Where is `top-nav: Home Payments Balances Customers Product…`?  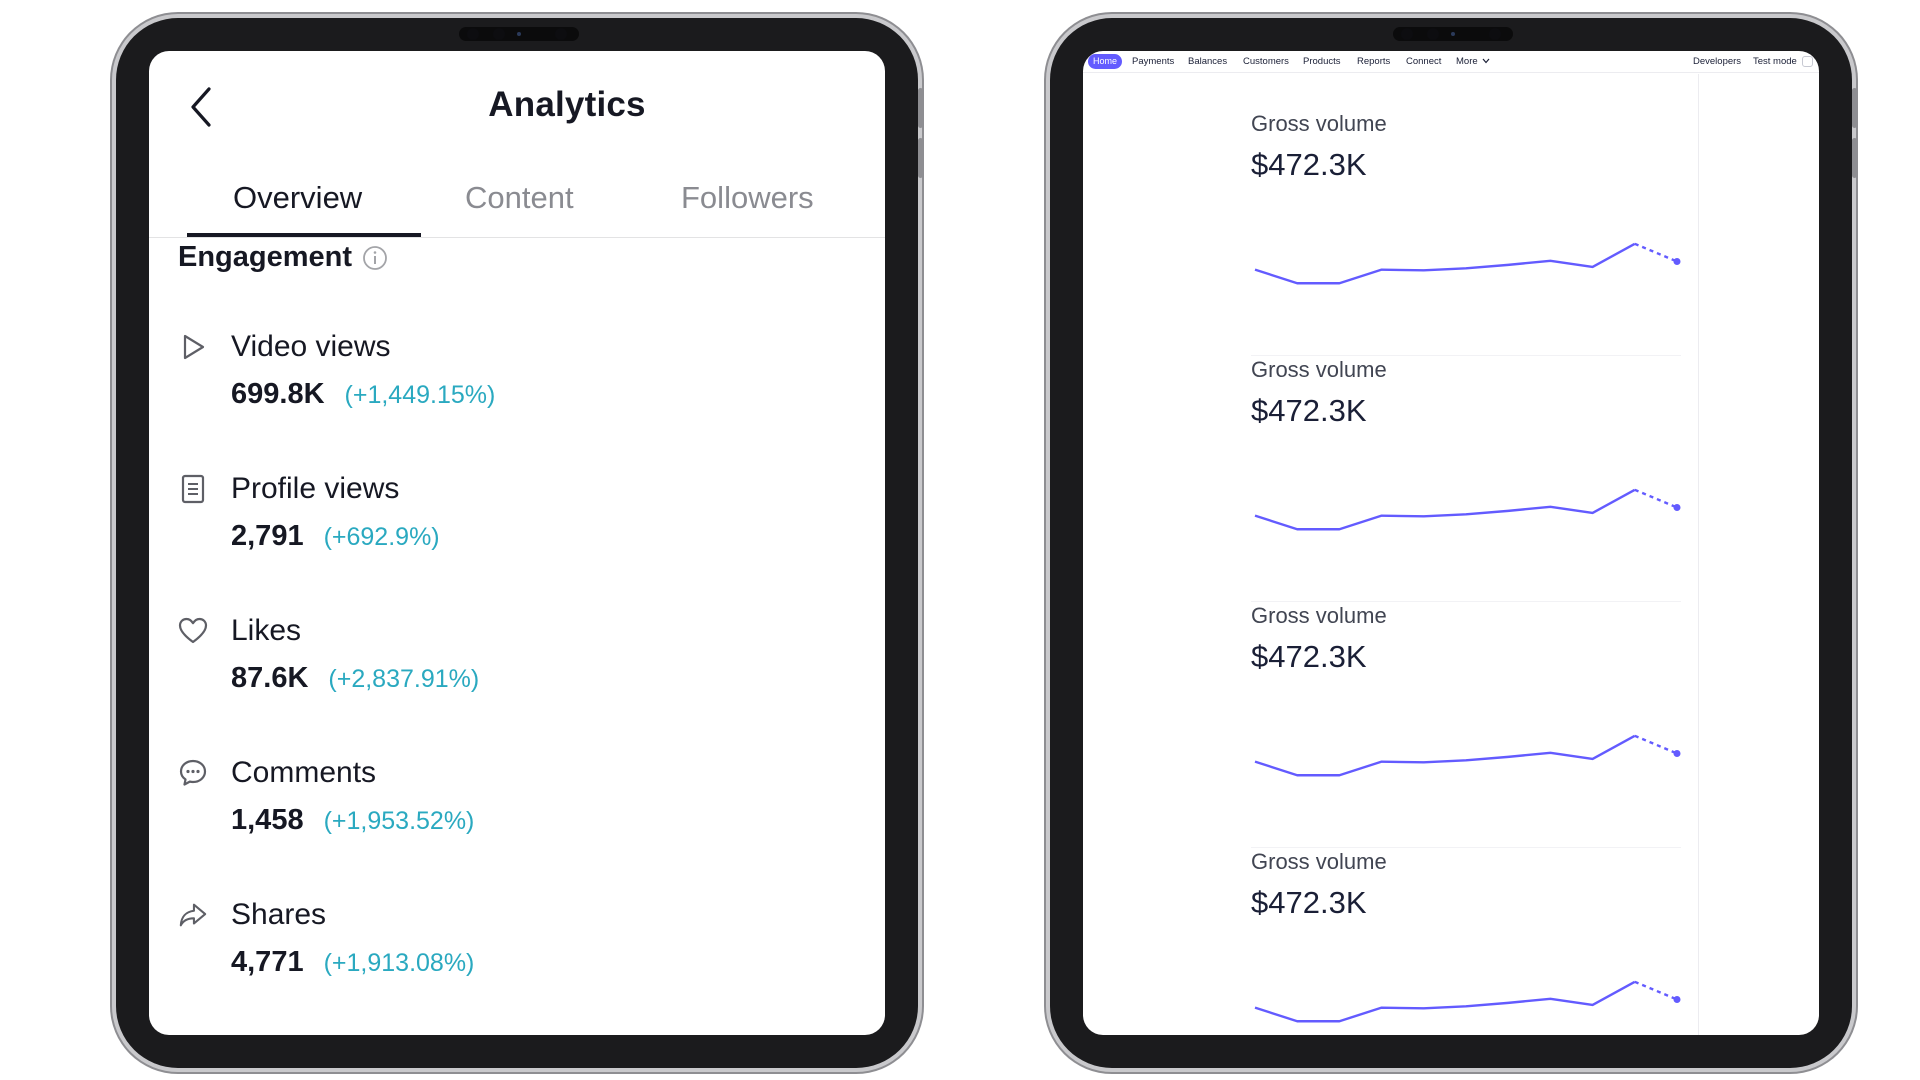 top-nav: Home Payments Balances Customers Product… is located at coordinates (1451, 62).